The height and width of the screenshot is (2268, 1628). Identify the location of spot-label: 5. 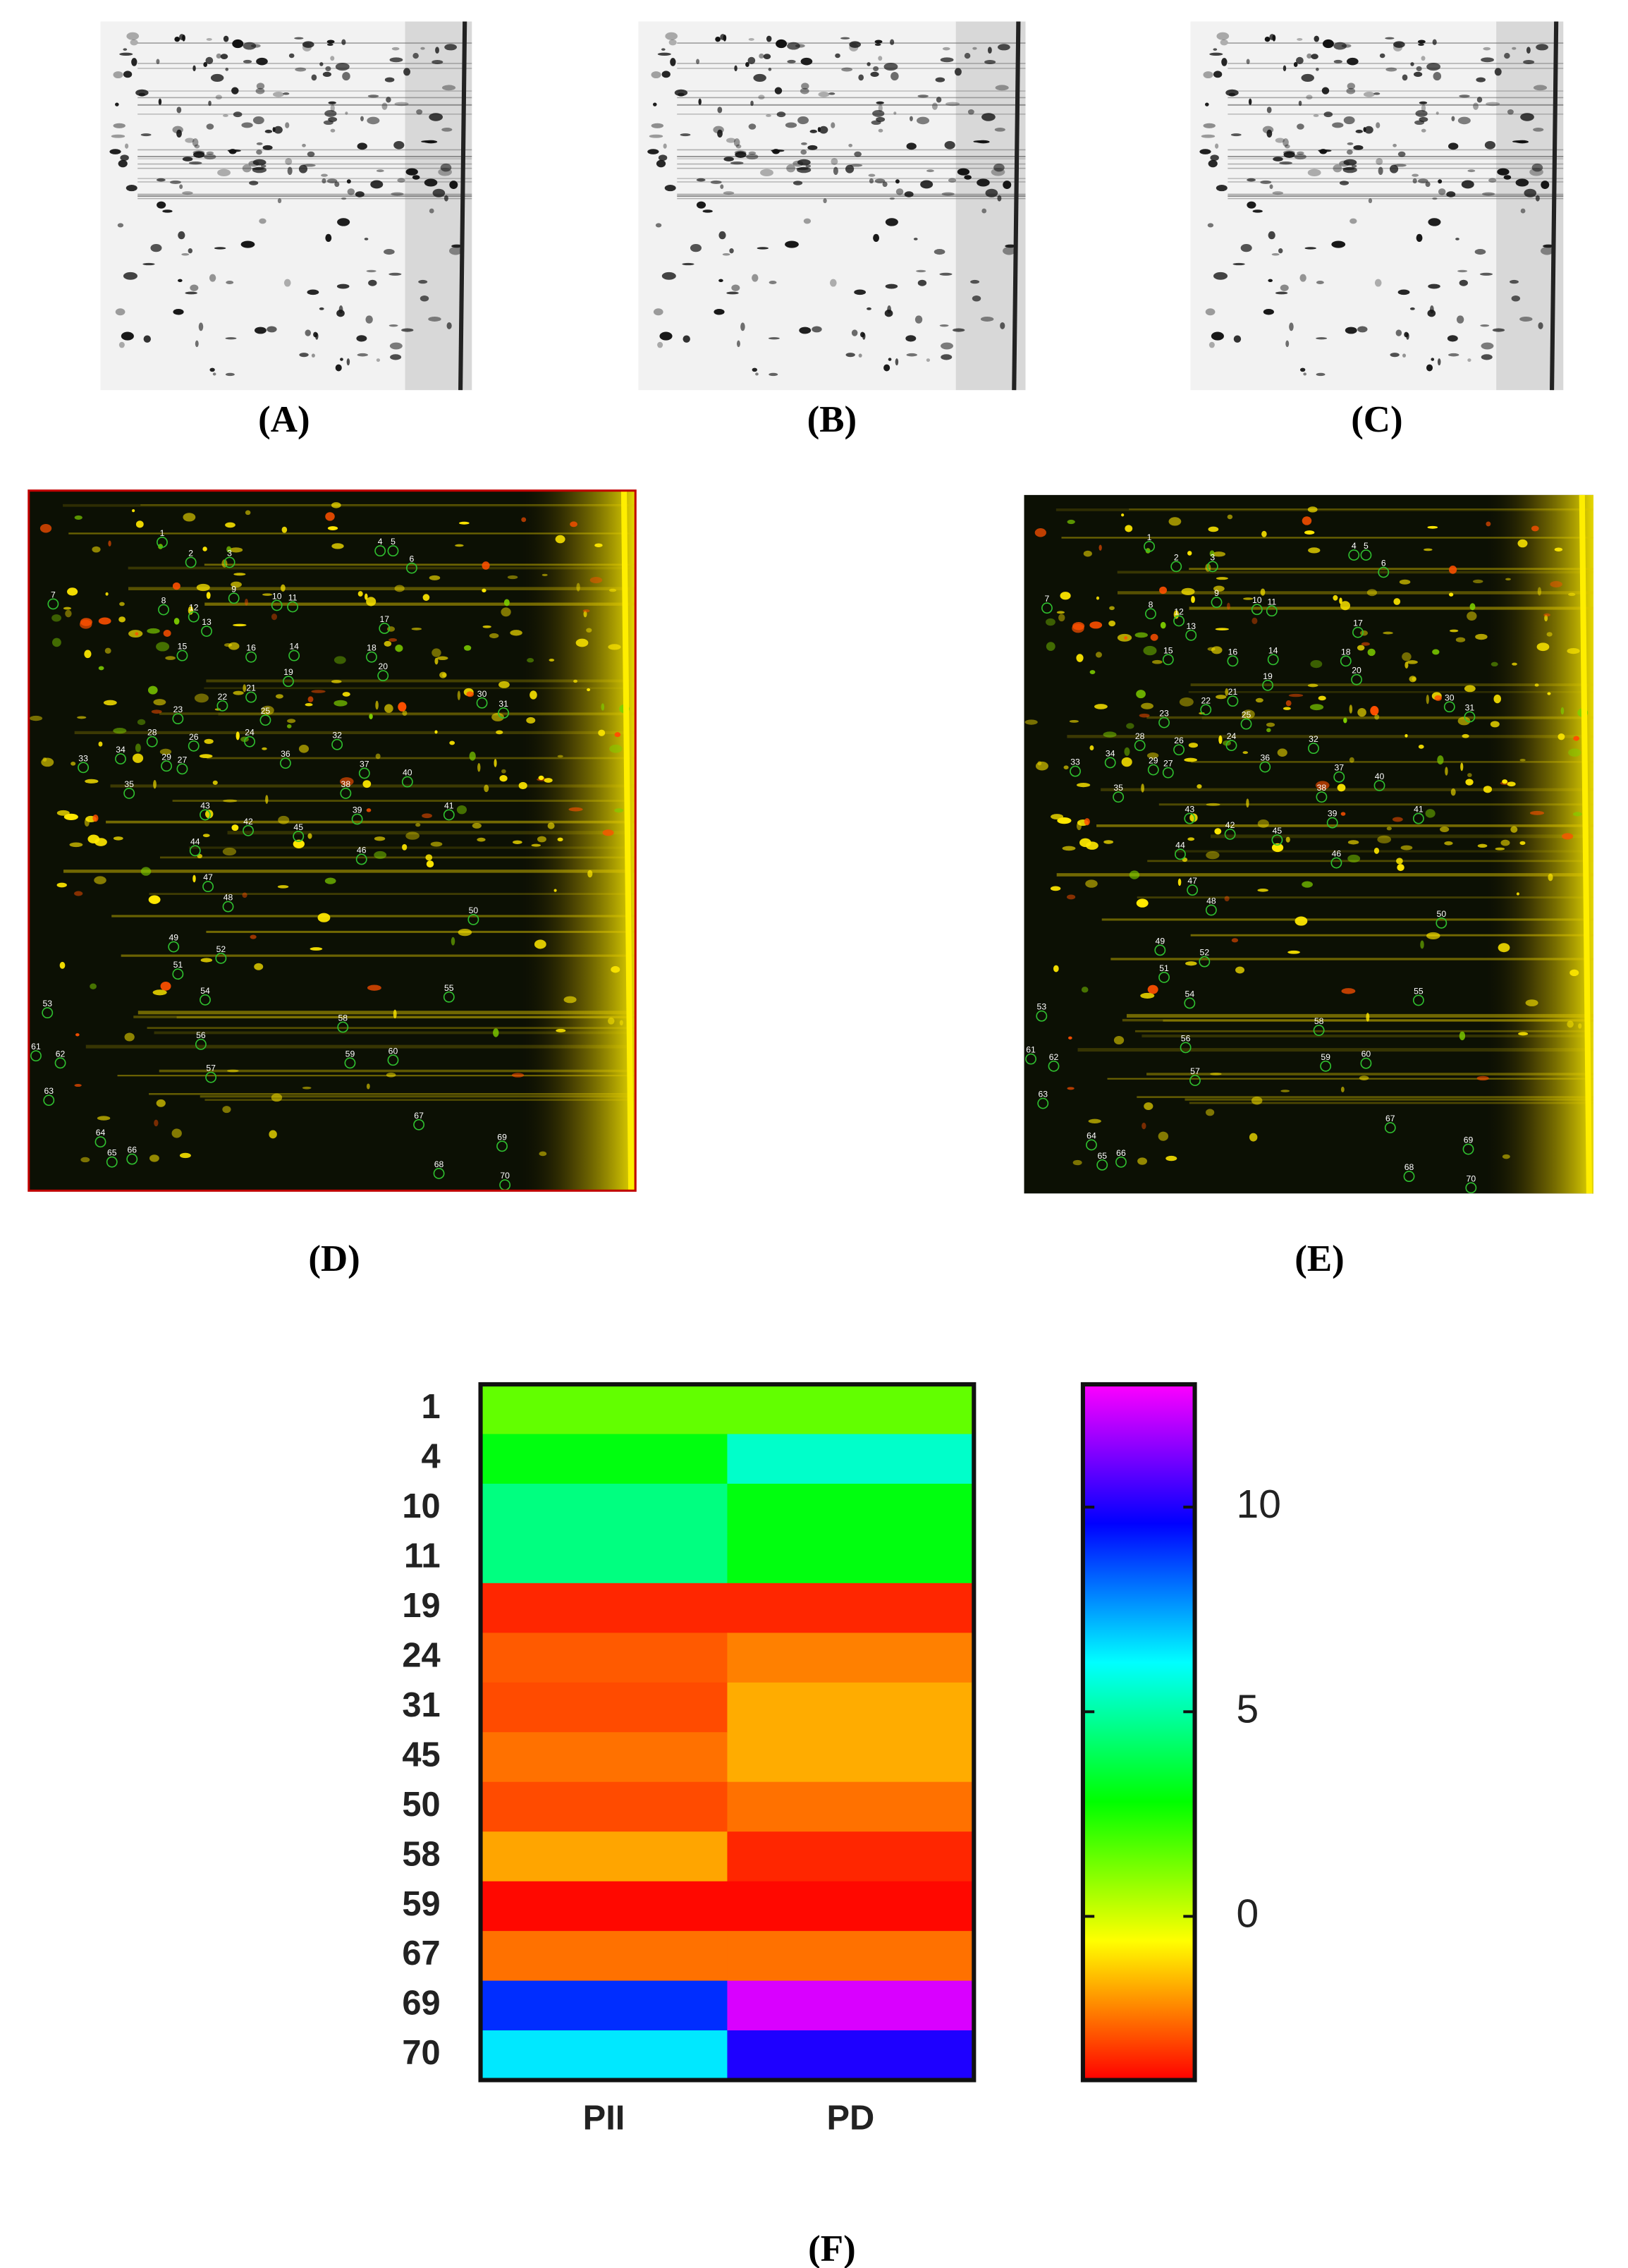
(1366, 546).